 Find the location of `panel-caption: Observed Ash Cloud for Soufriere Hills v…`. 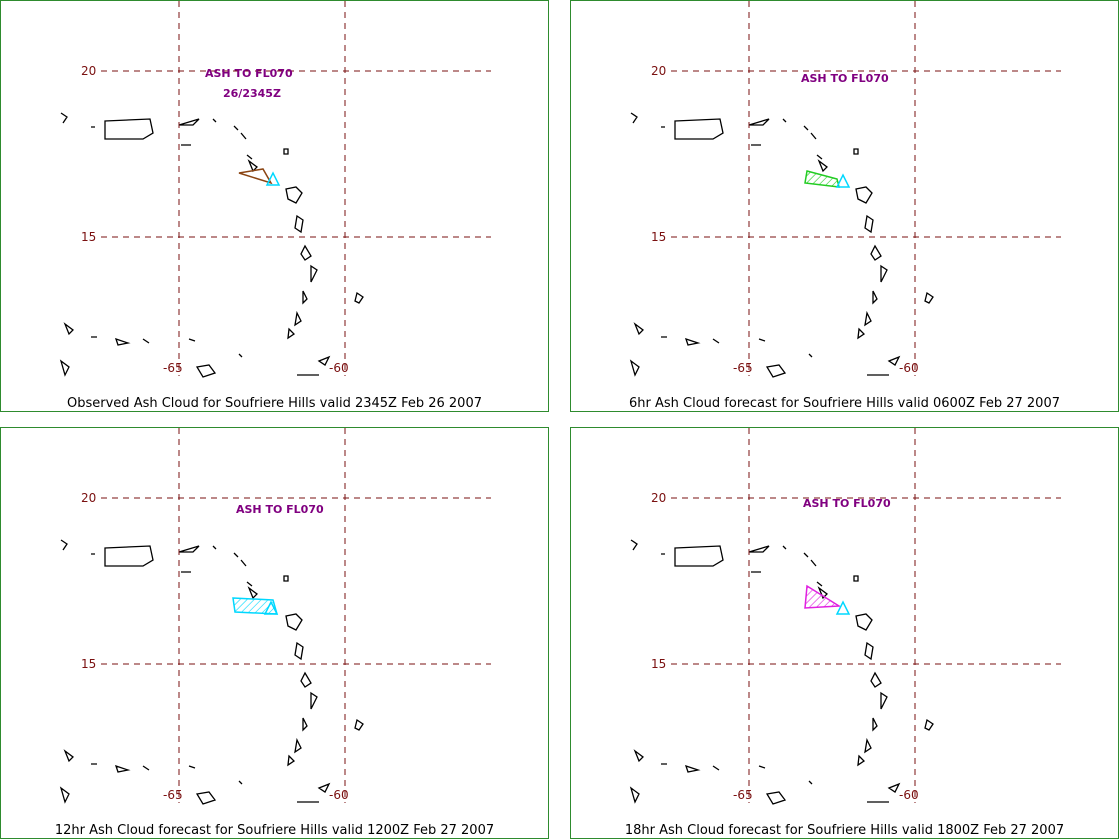

panel-caption: Observed Ash Cloud for Soufriere Hills v… is located at coordinates (274, 403).